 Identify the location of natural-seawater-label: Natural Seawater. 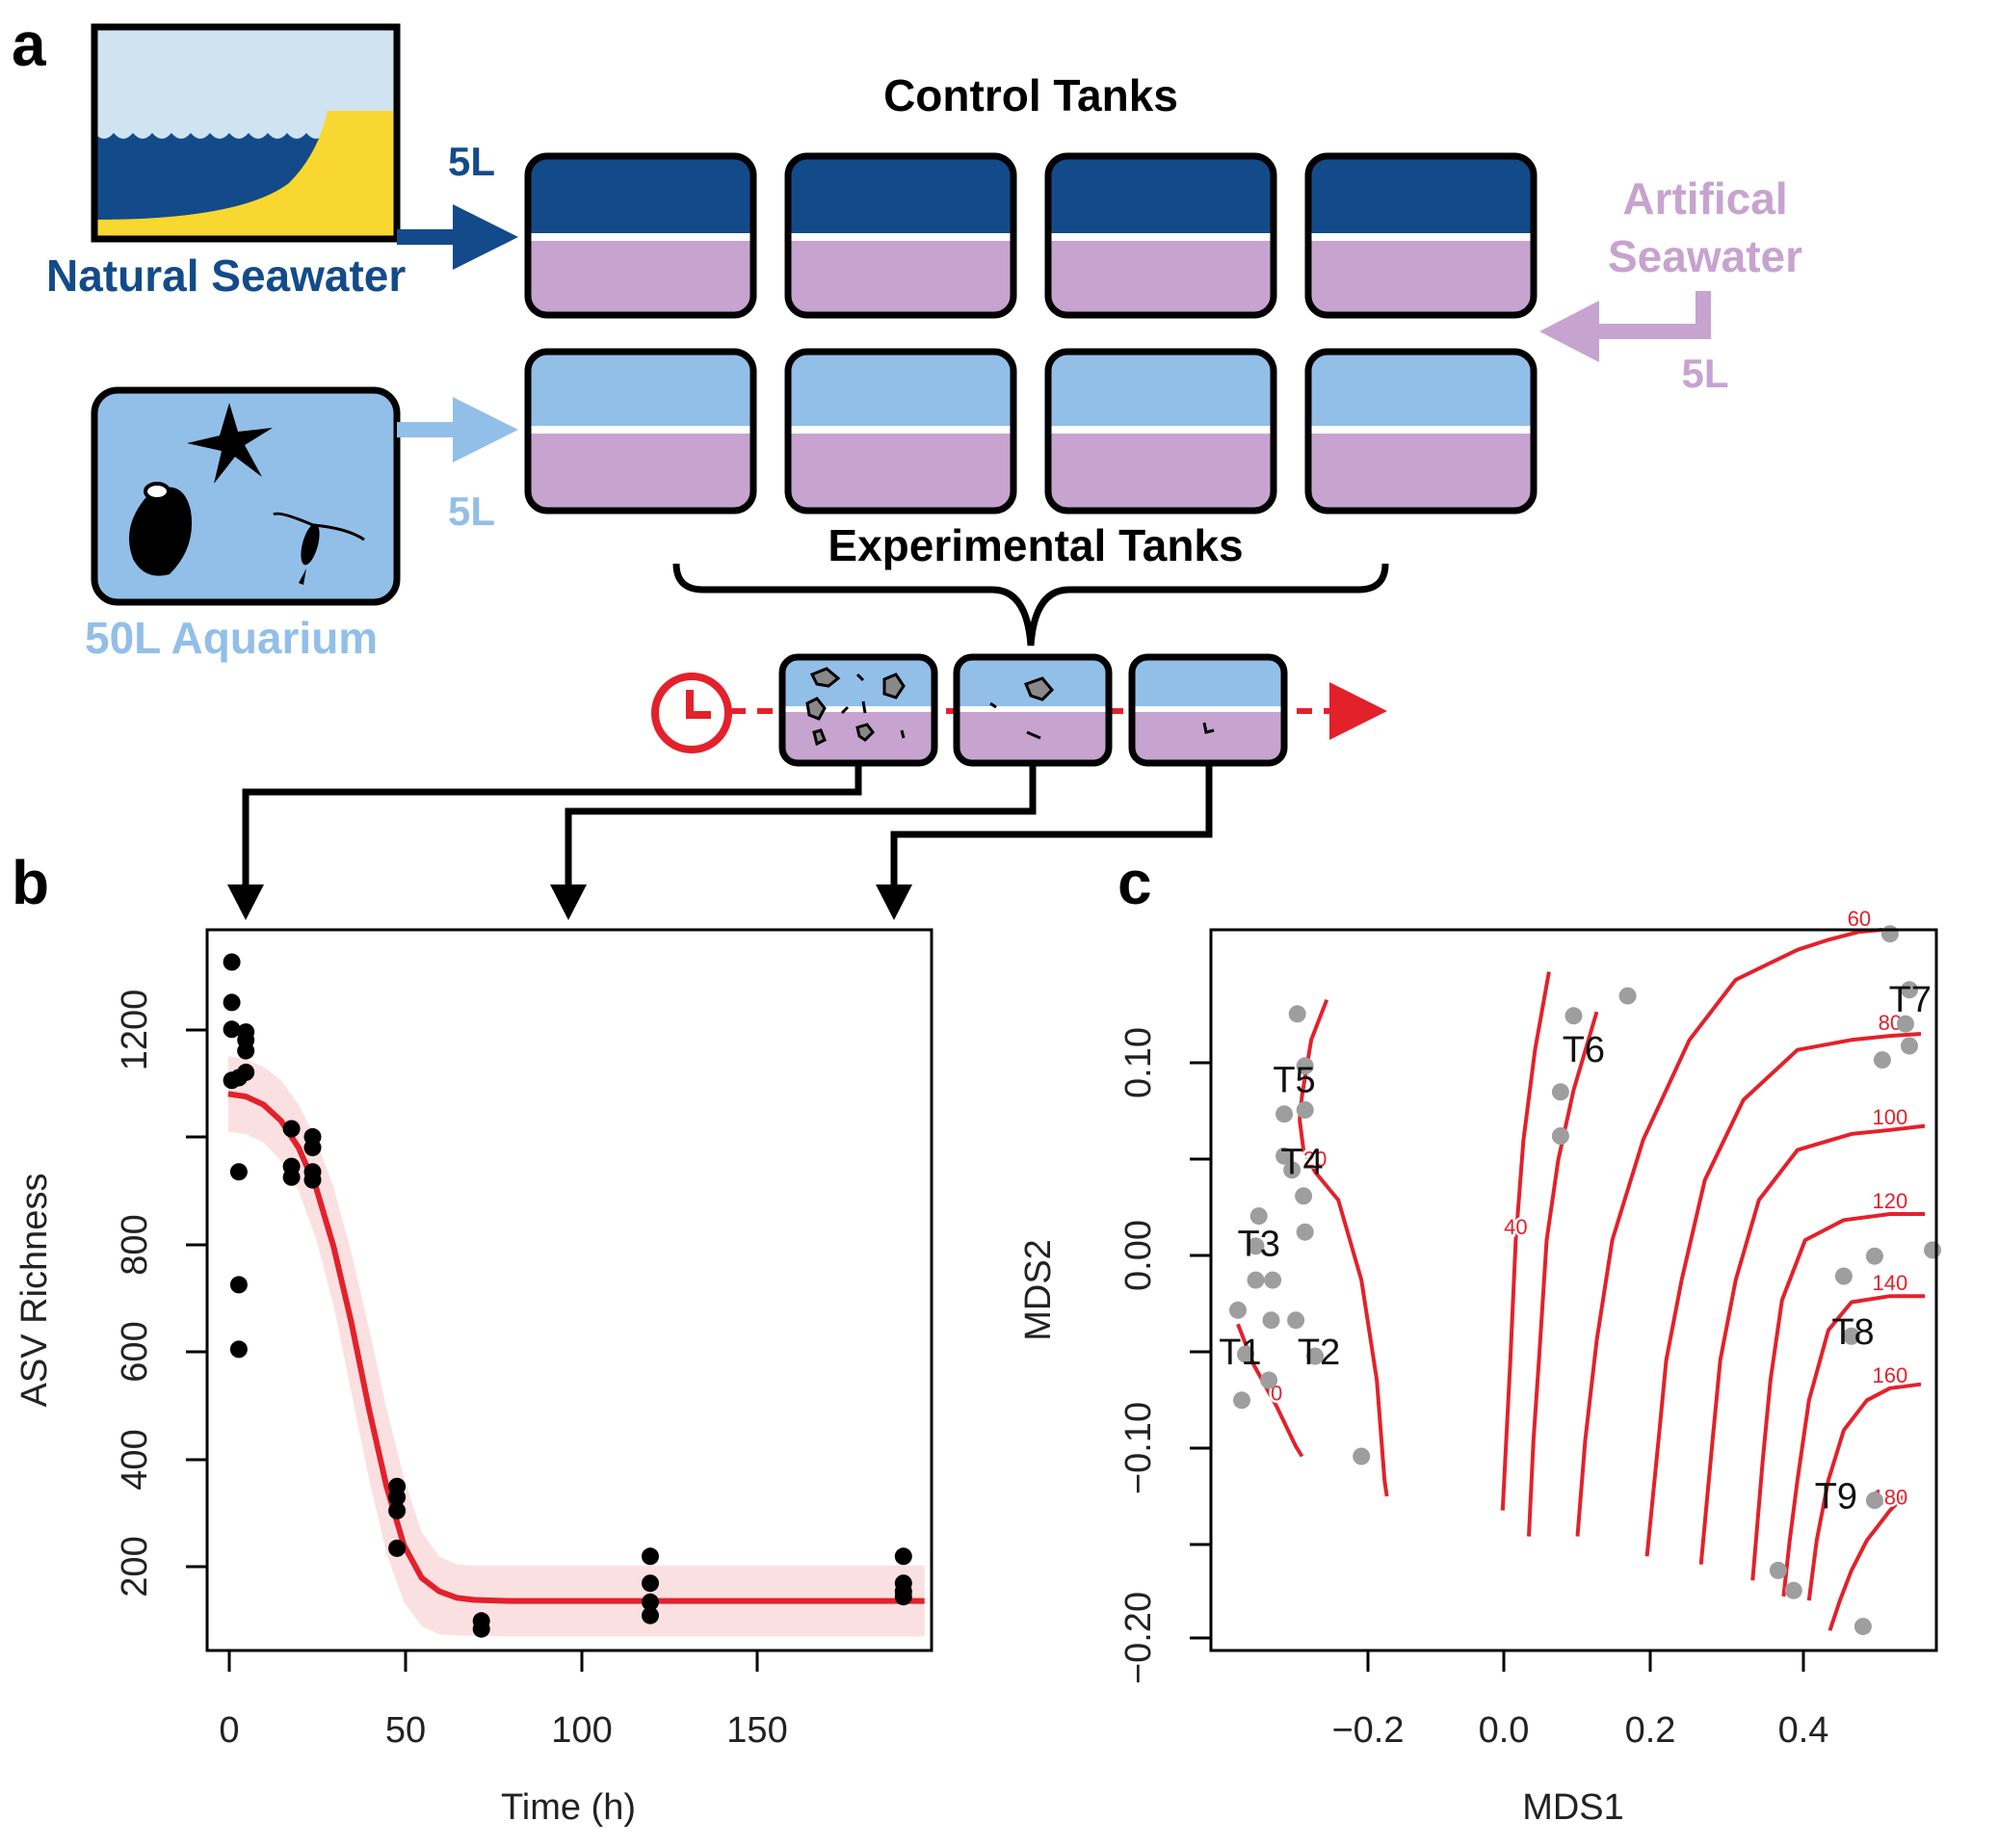
(226, 276).